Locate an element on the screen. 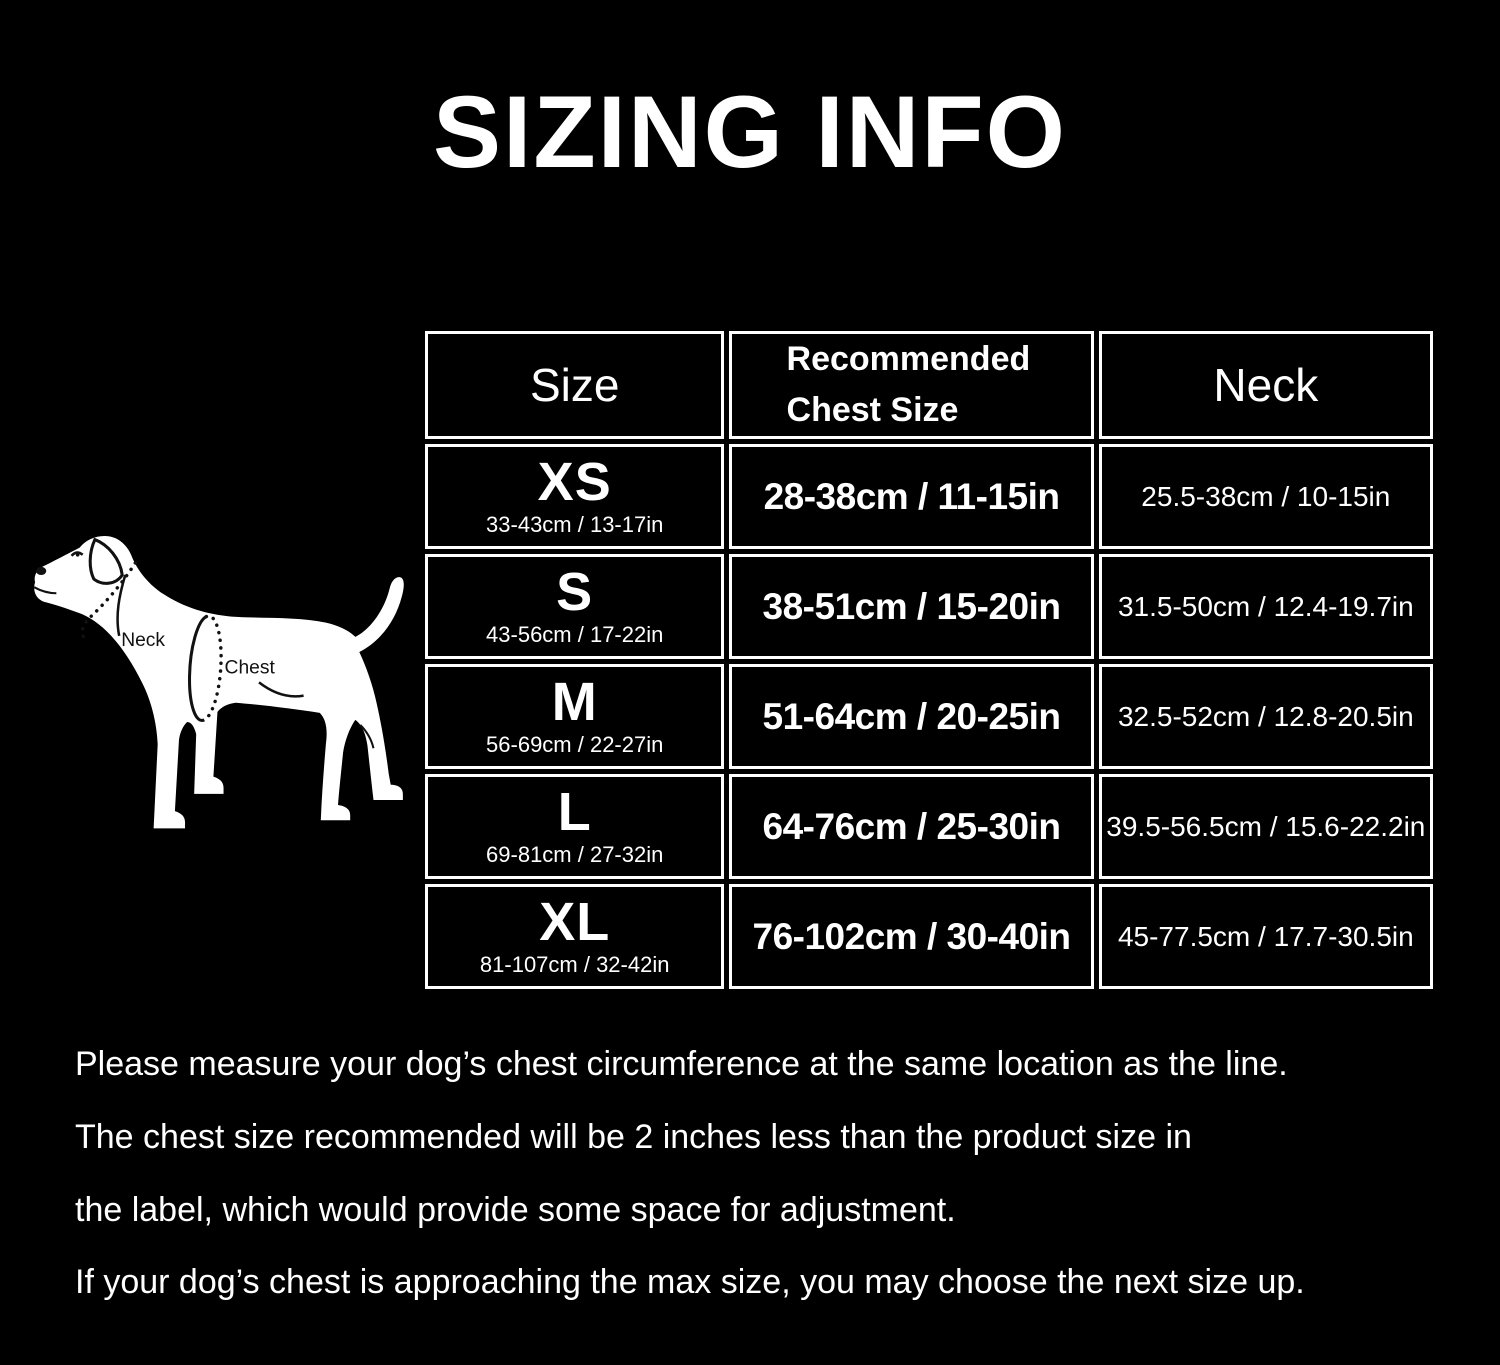 The image size is (1500, 1365). chest-size-cell: 51-64cm / 20-25in is located at coordinates (911, 716).